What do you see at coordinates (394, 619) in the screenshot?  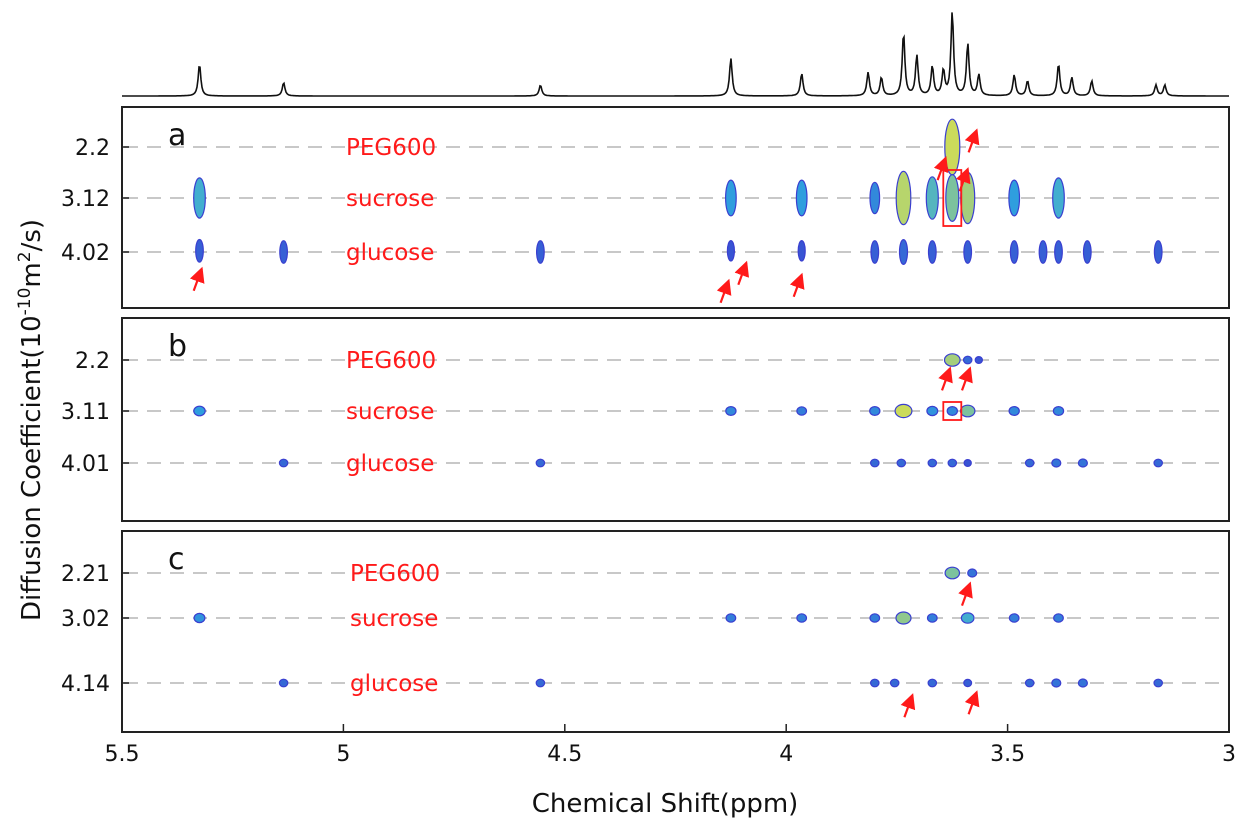 I see `component-label: sucrose` at bounding box center [394, 619].